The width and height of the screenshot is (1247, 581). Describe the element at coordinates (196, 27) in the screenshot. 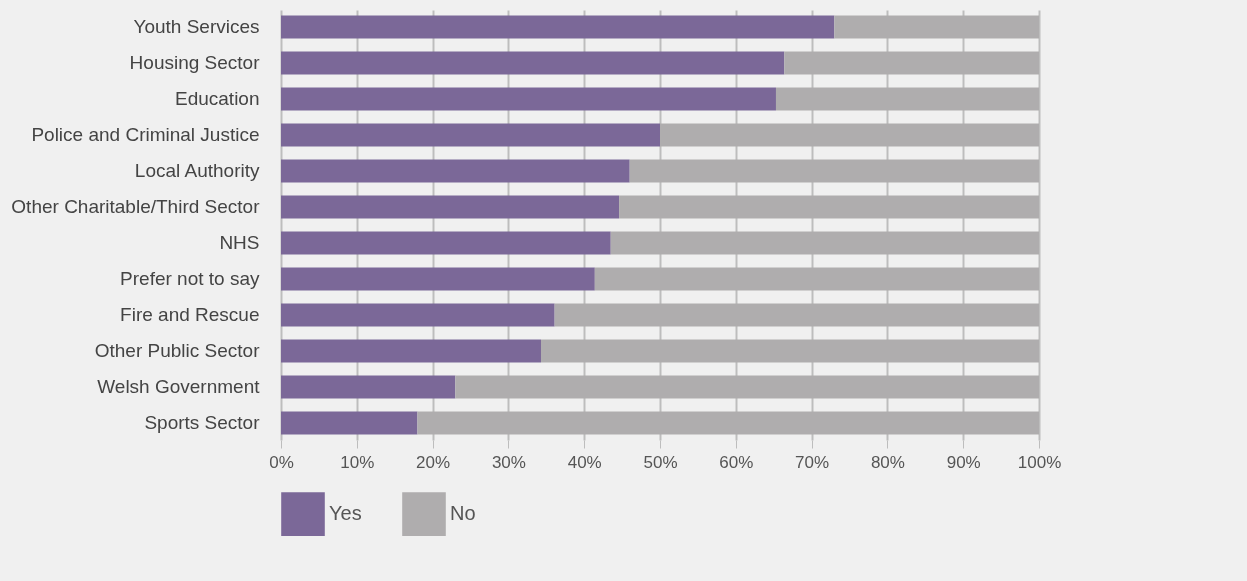

I see `y-tick-label: Youth Services` at that location.